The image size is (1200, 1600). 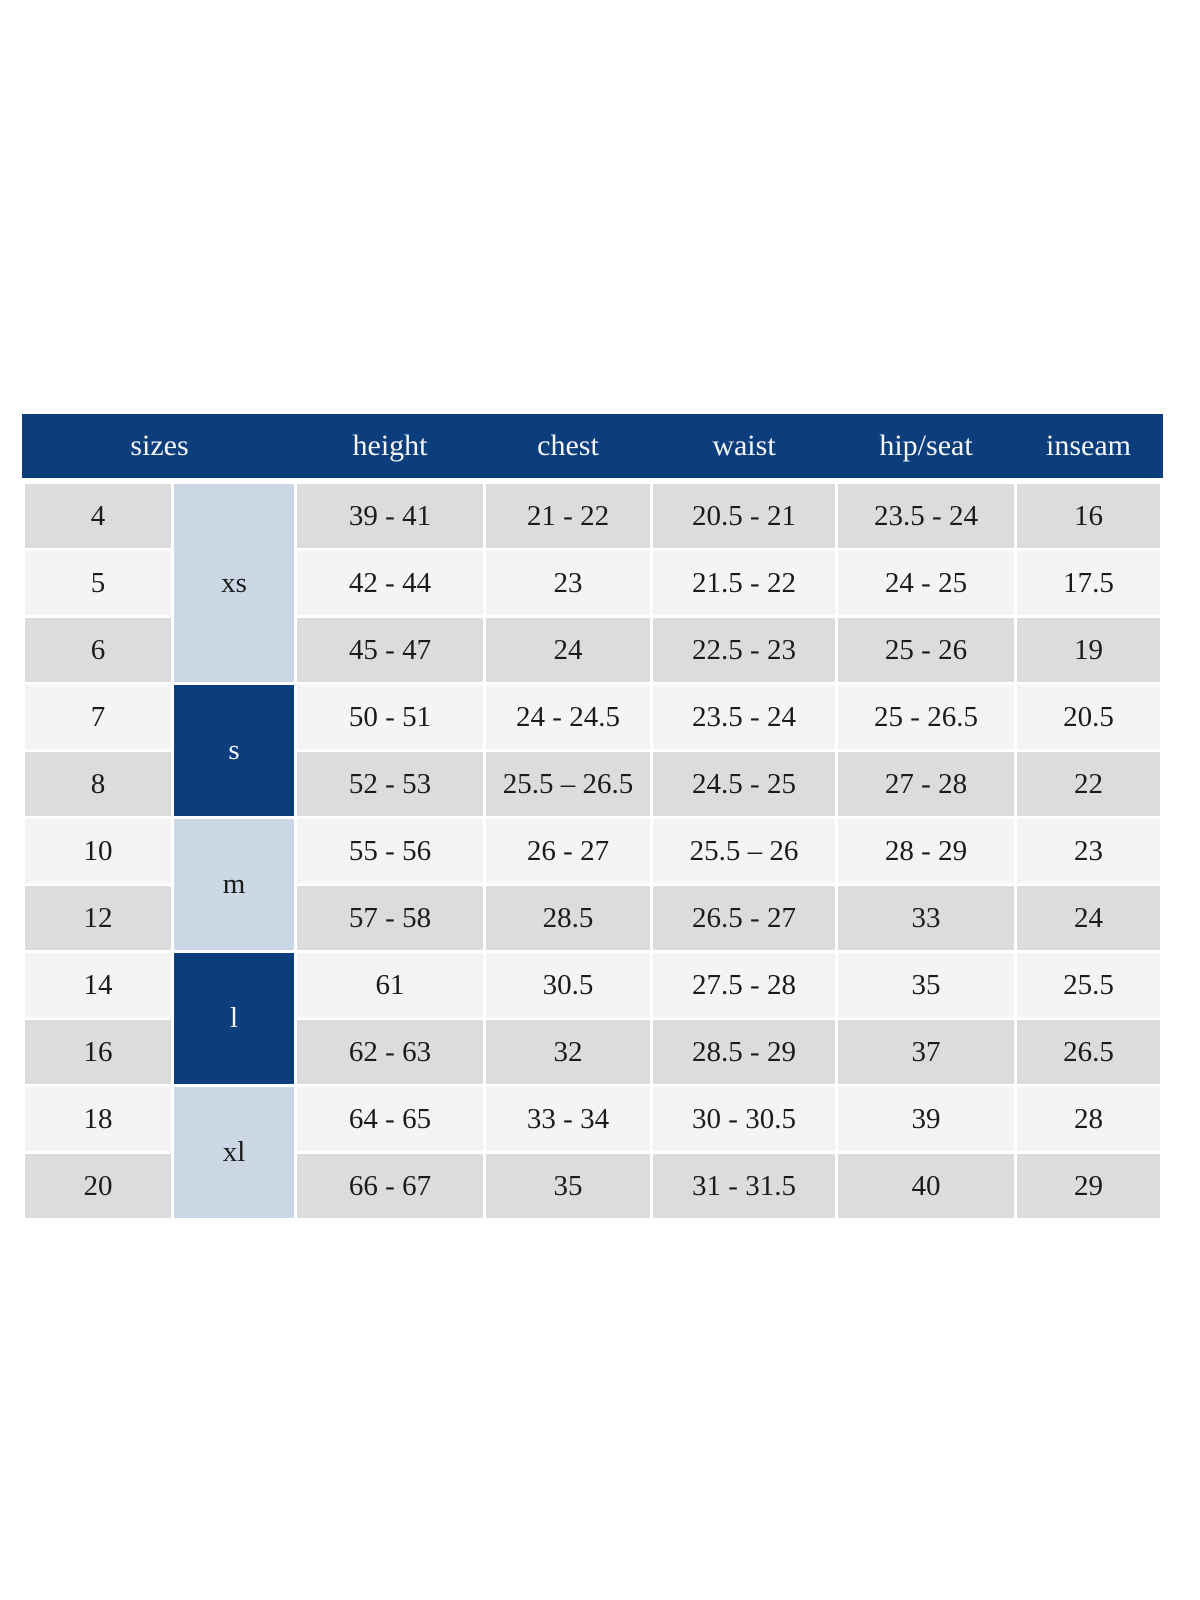 What do you see at coordinates (744, 1119) in the screenshot?
I see `waist-cell: 30 - 30.5` at bounding box center [744, 1119].